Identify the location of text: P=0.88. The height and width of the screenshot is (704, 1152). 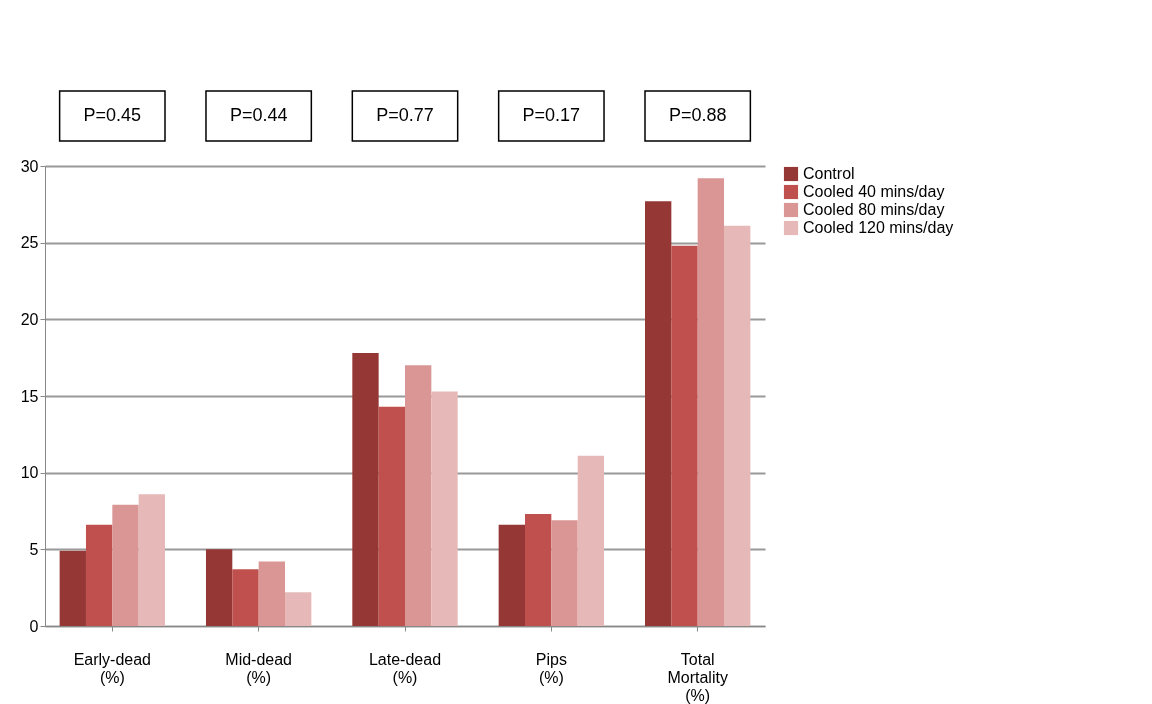
(697, 115).